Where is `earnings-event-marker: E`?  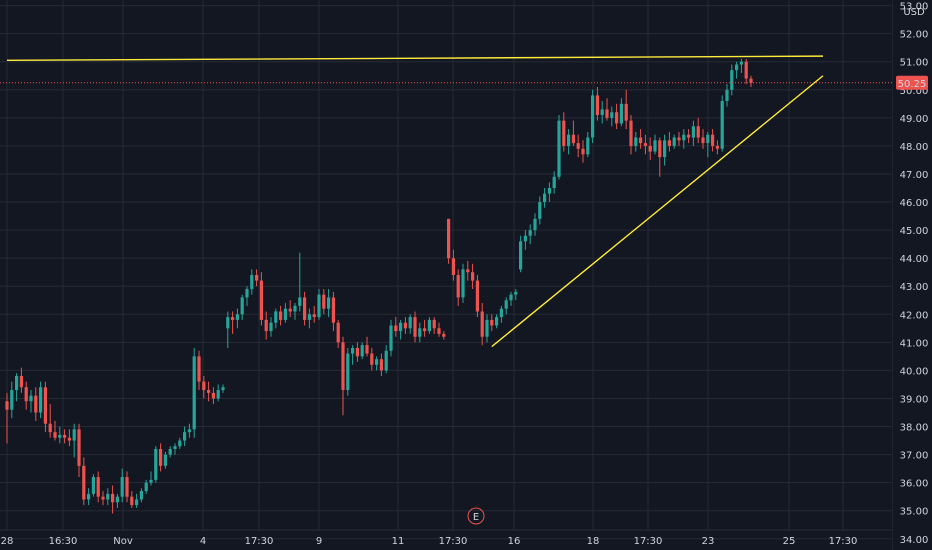
earnings-event-marker: E is located at coordinates (476, 516).